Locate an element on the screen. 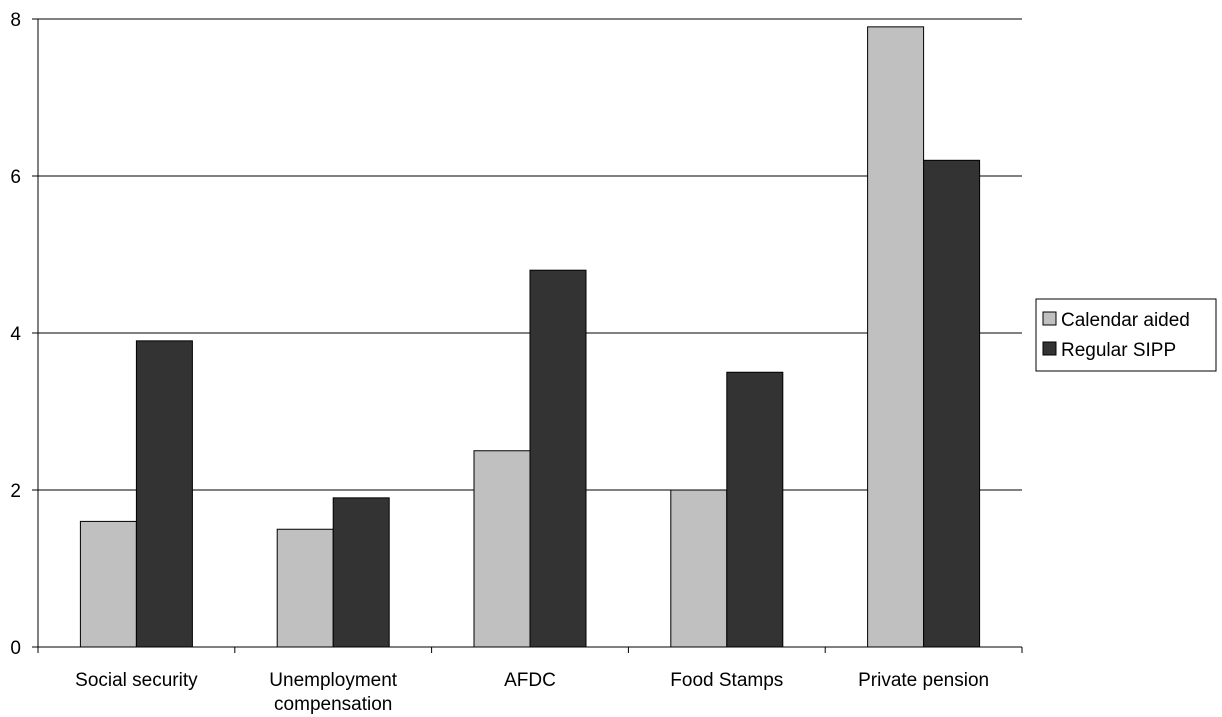 The image size is (1222, 717). x-category-label-line: Social security is located at coordinates (136, 680).